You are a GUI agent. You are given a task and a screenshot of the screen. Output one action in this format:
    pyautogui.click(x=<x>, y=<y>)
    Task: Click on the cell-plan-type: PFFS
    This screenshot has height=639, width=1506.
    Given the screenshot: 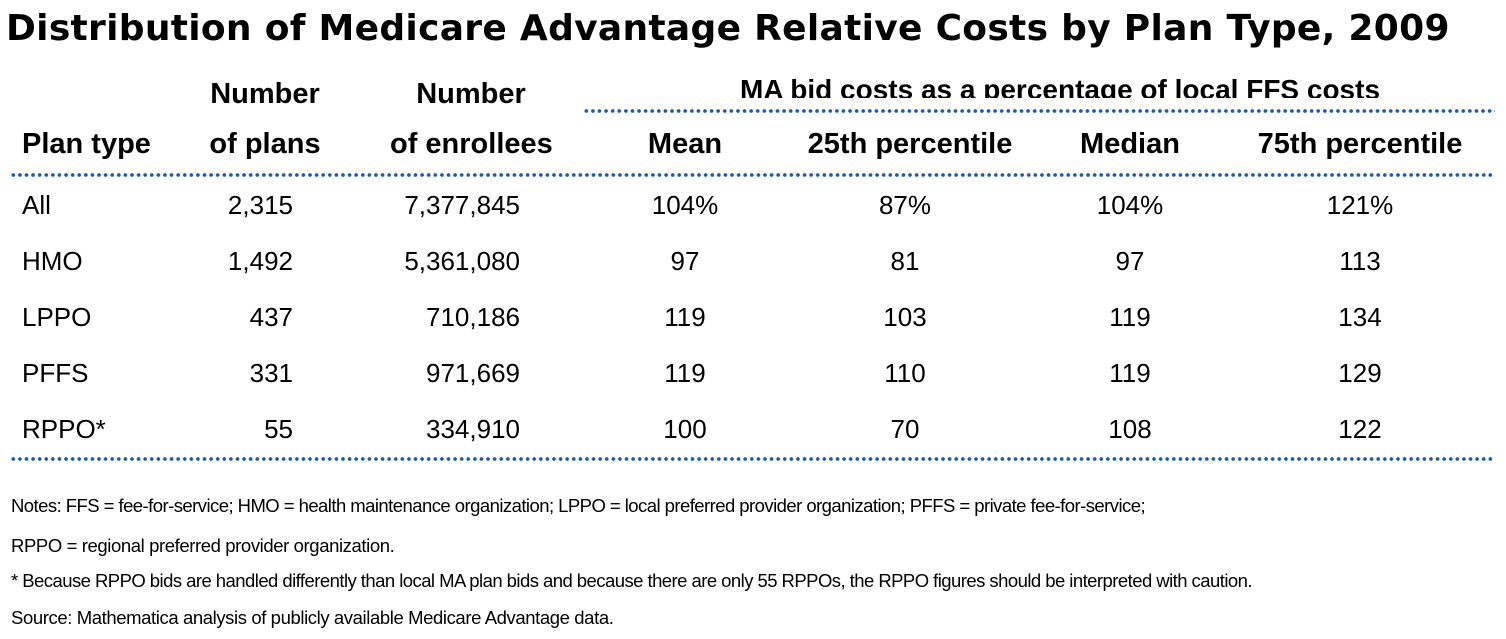 What is the action you would take?
    pyautogui.click(x=55, y=373)
    